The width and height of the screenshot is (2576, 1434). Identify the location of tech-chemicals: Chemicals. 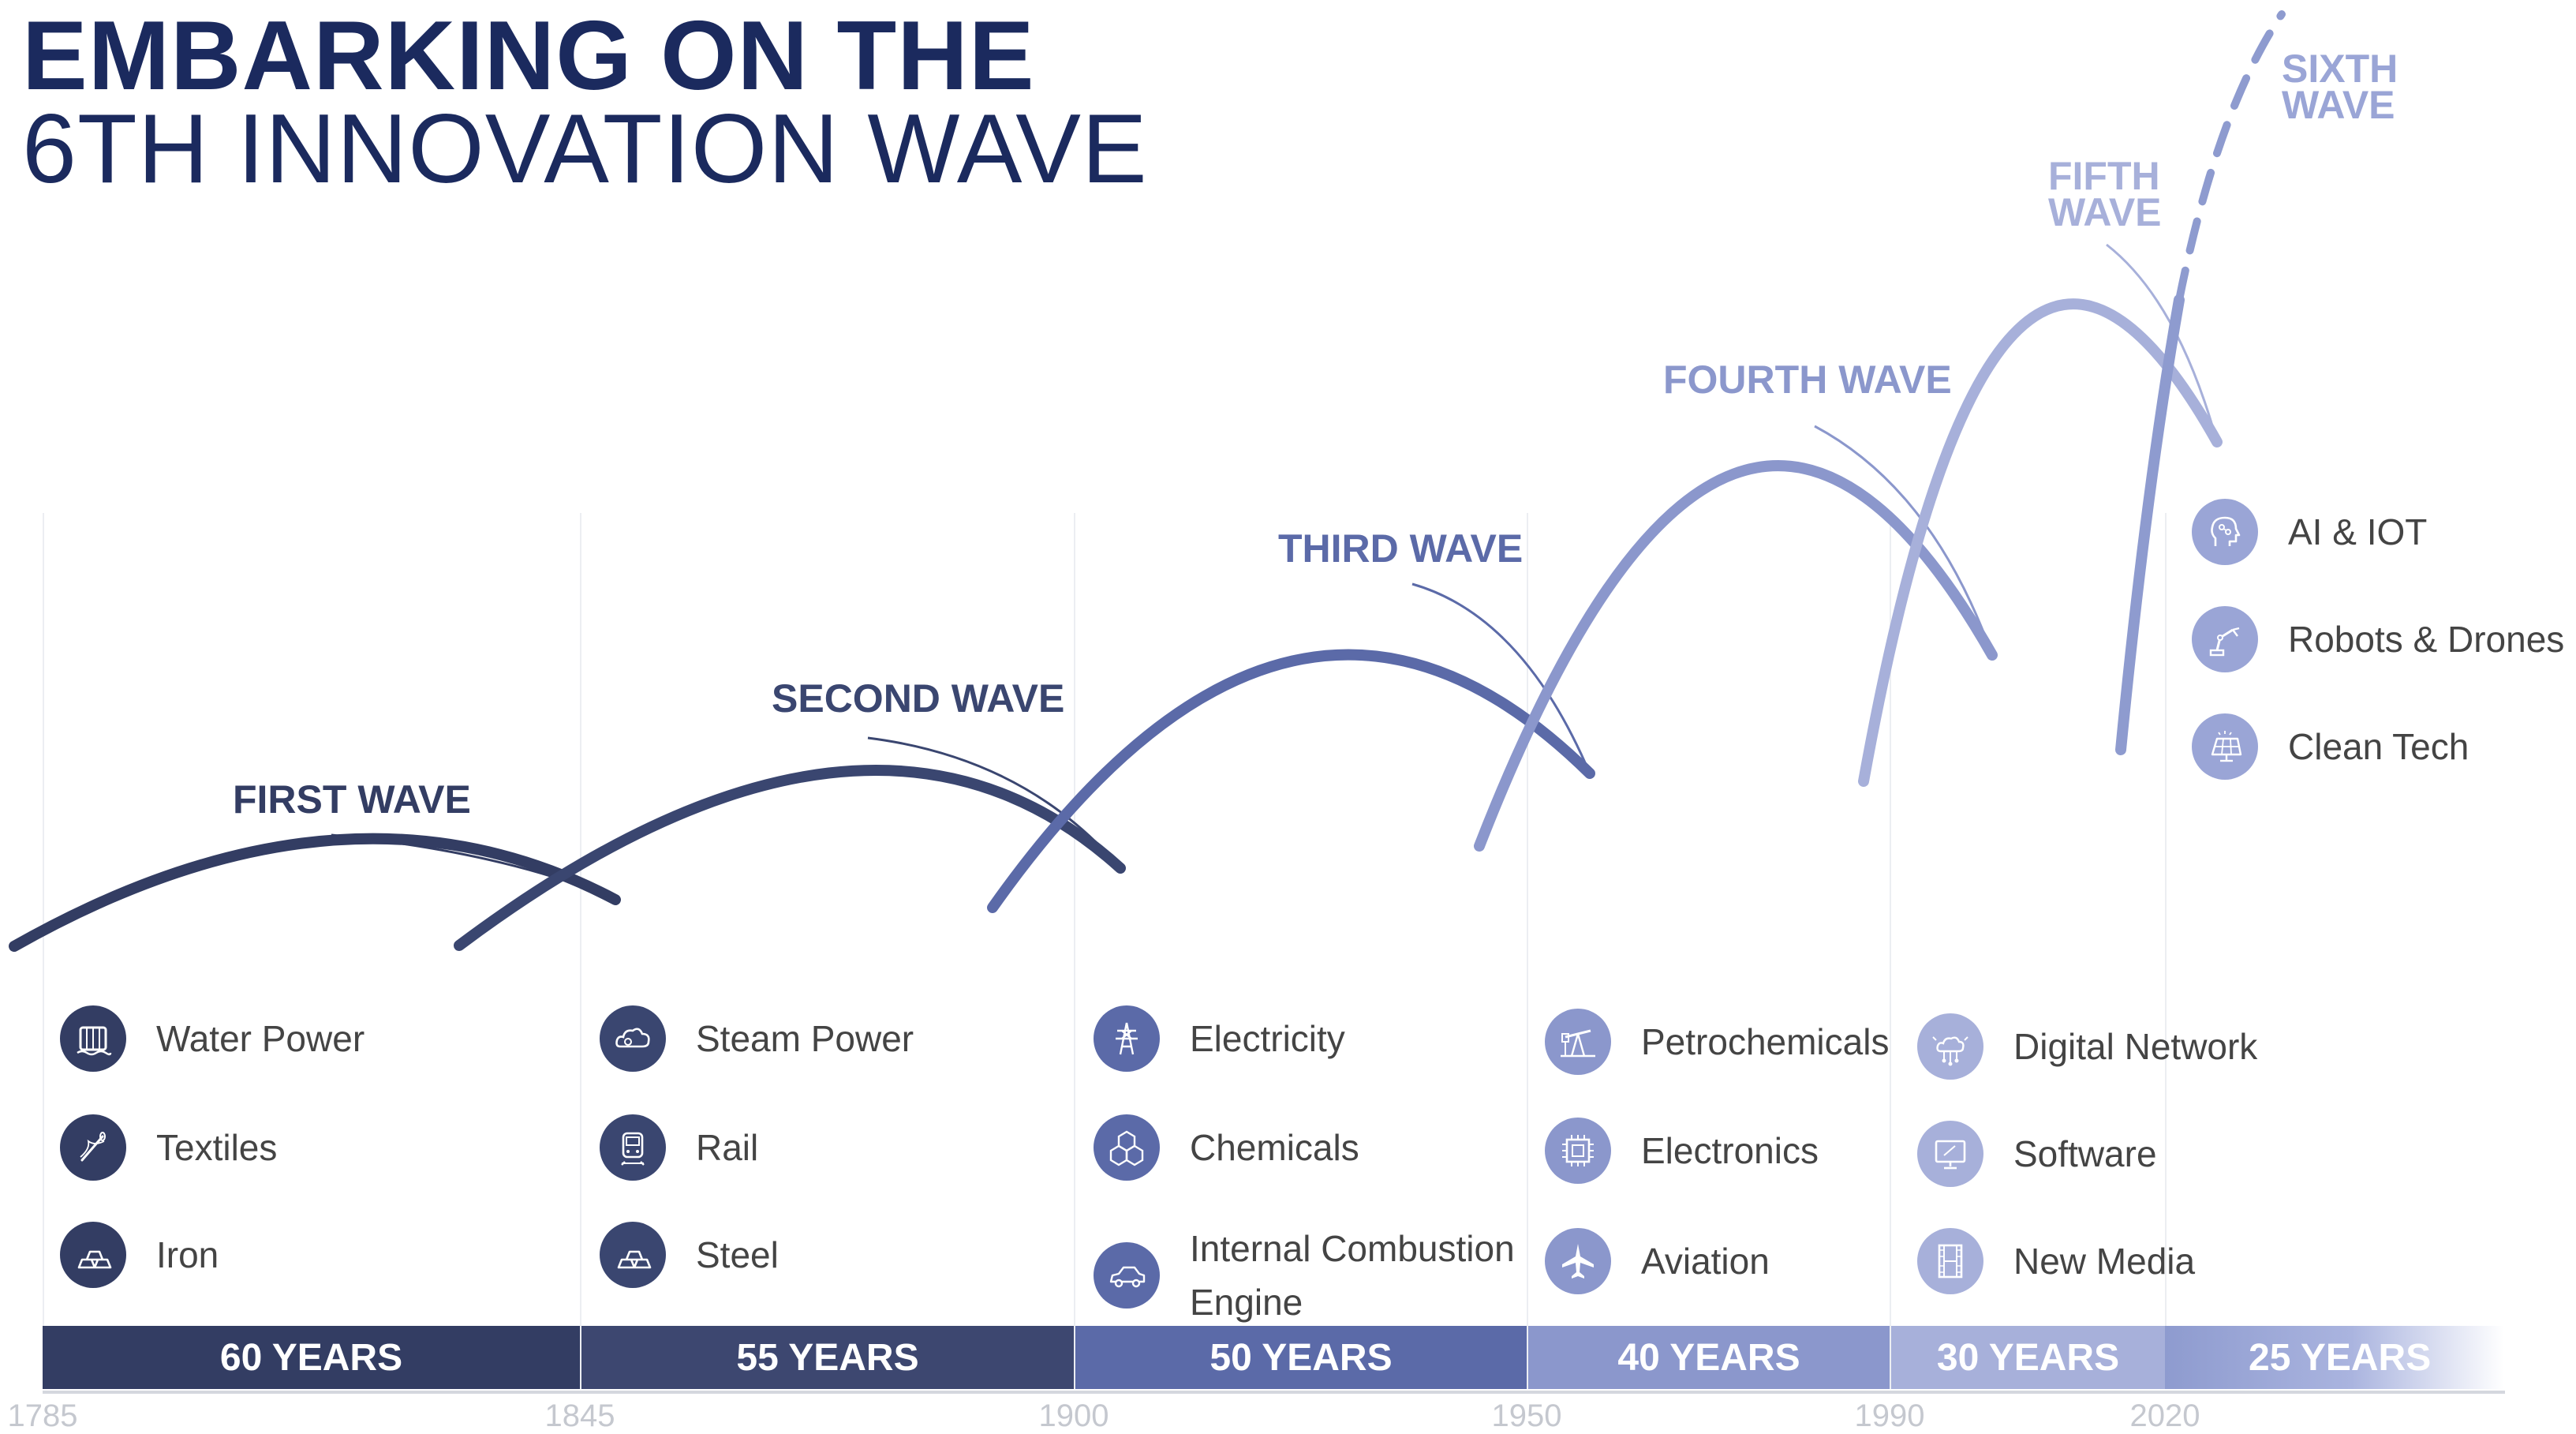
(1226, 1147).